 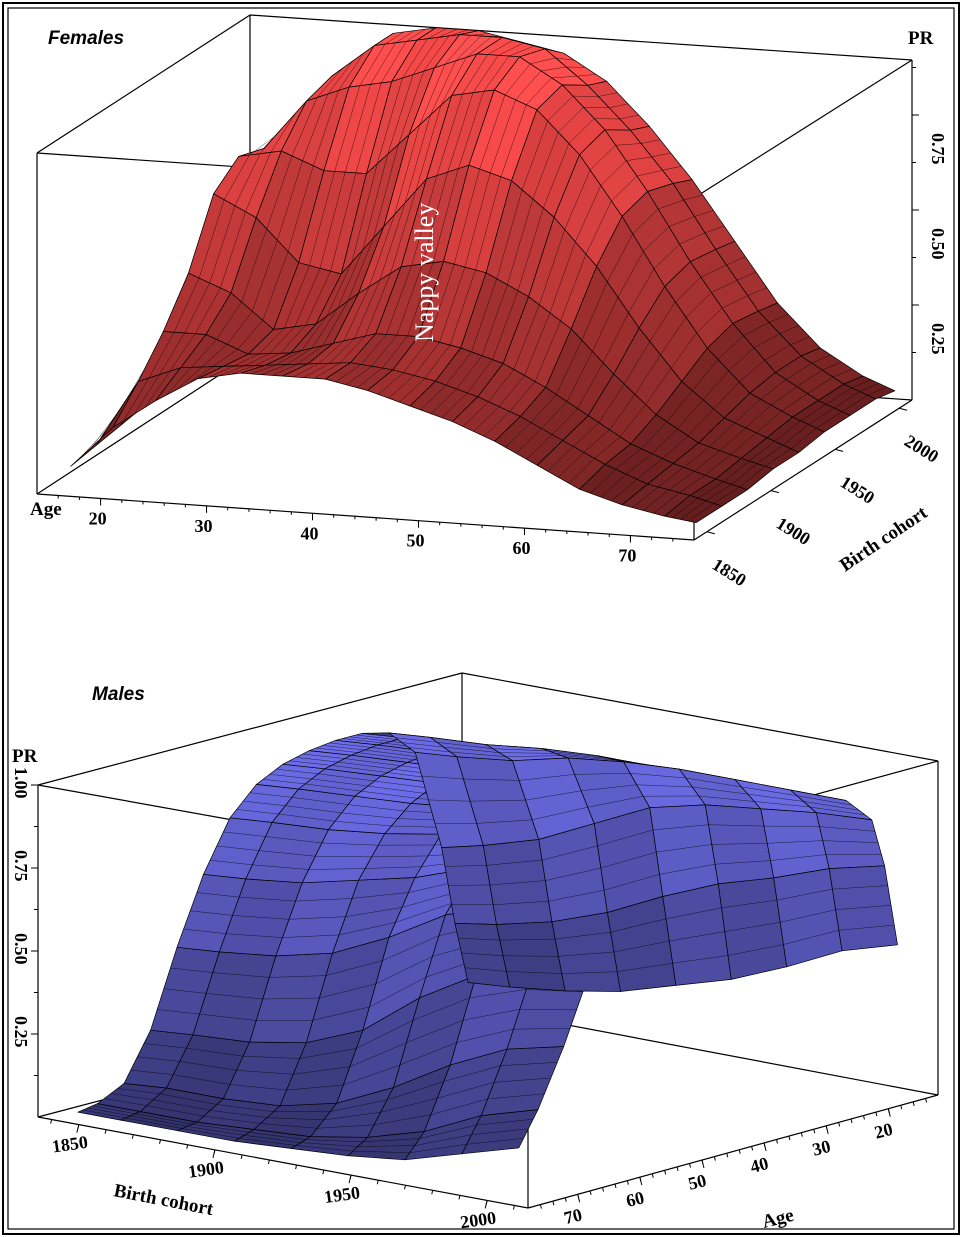 What do you see at coordinates (21, 949) in the screenshot?
I see `pr-tick-label: 0.50` at bounding box center [21, 949].